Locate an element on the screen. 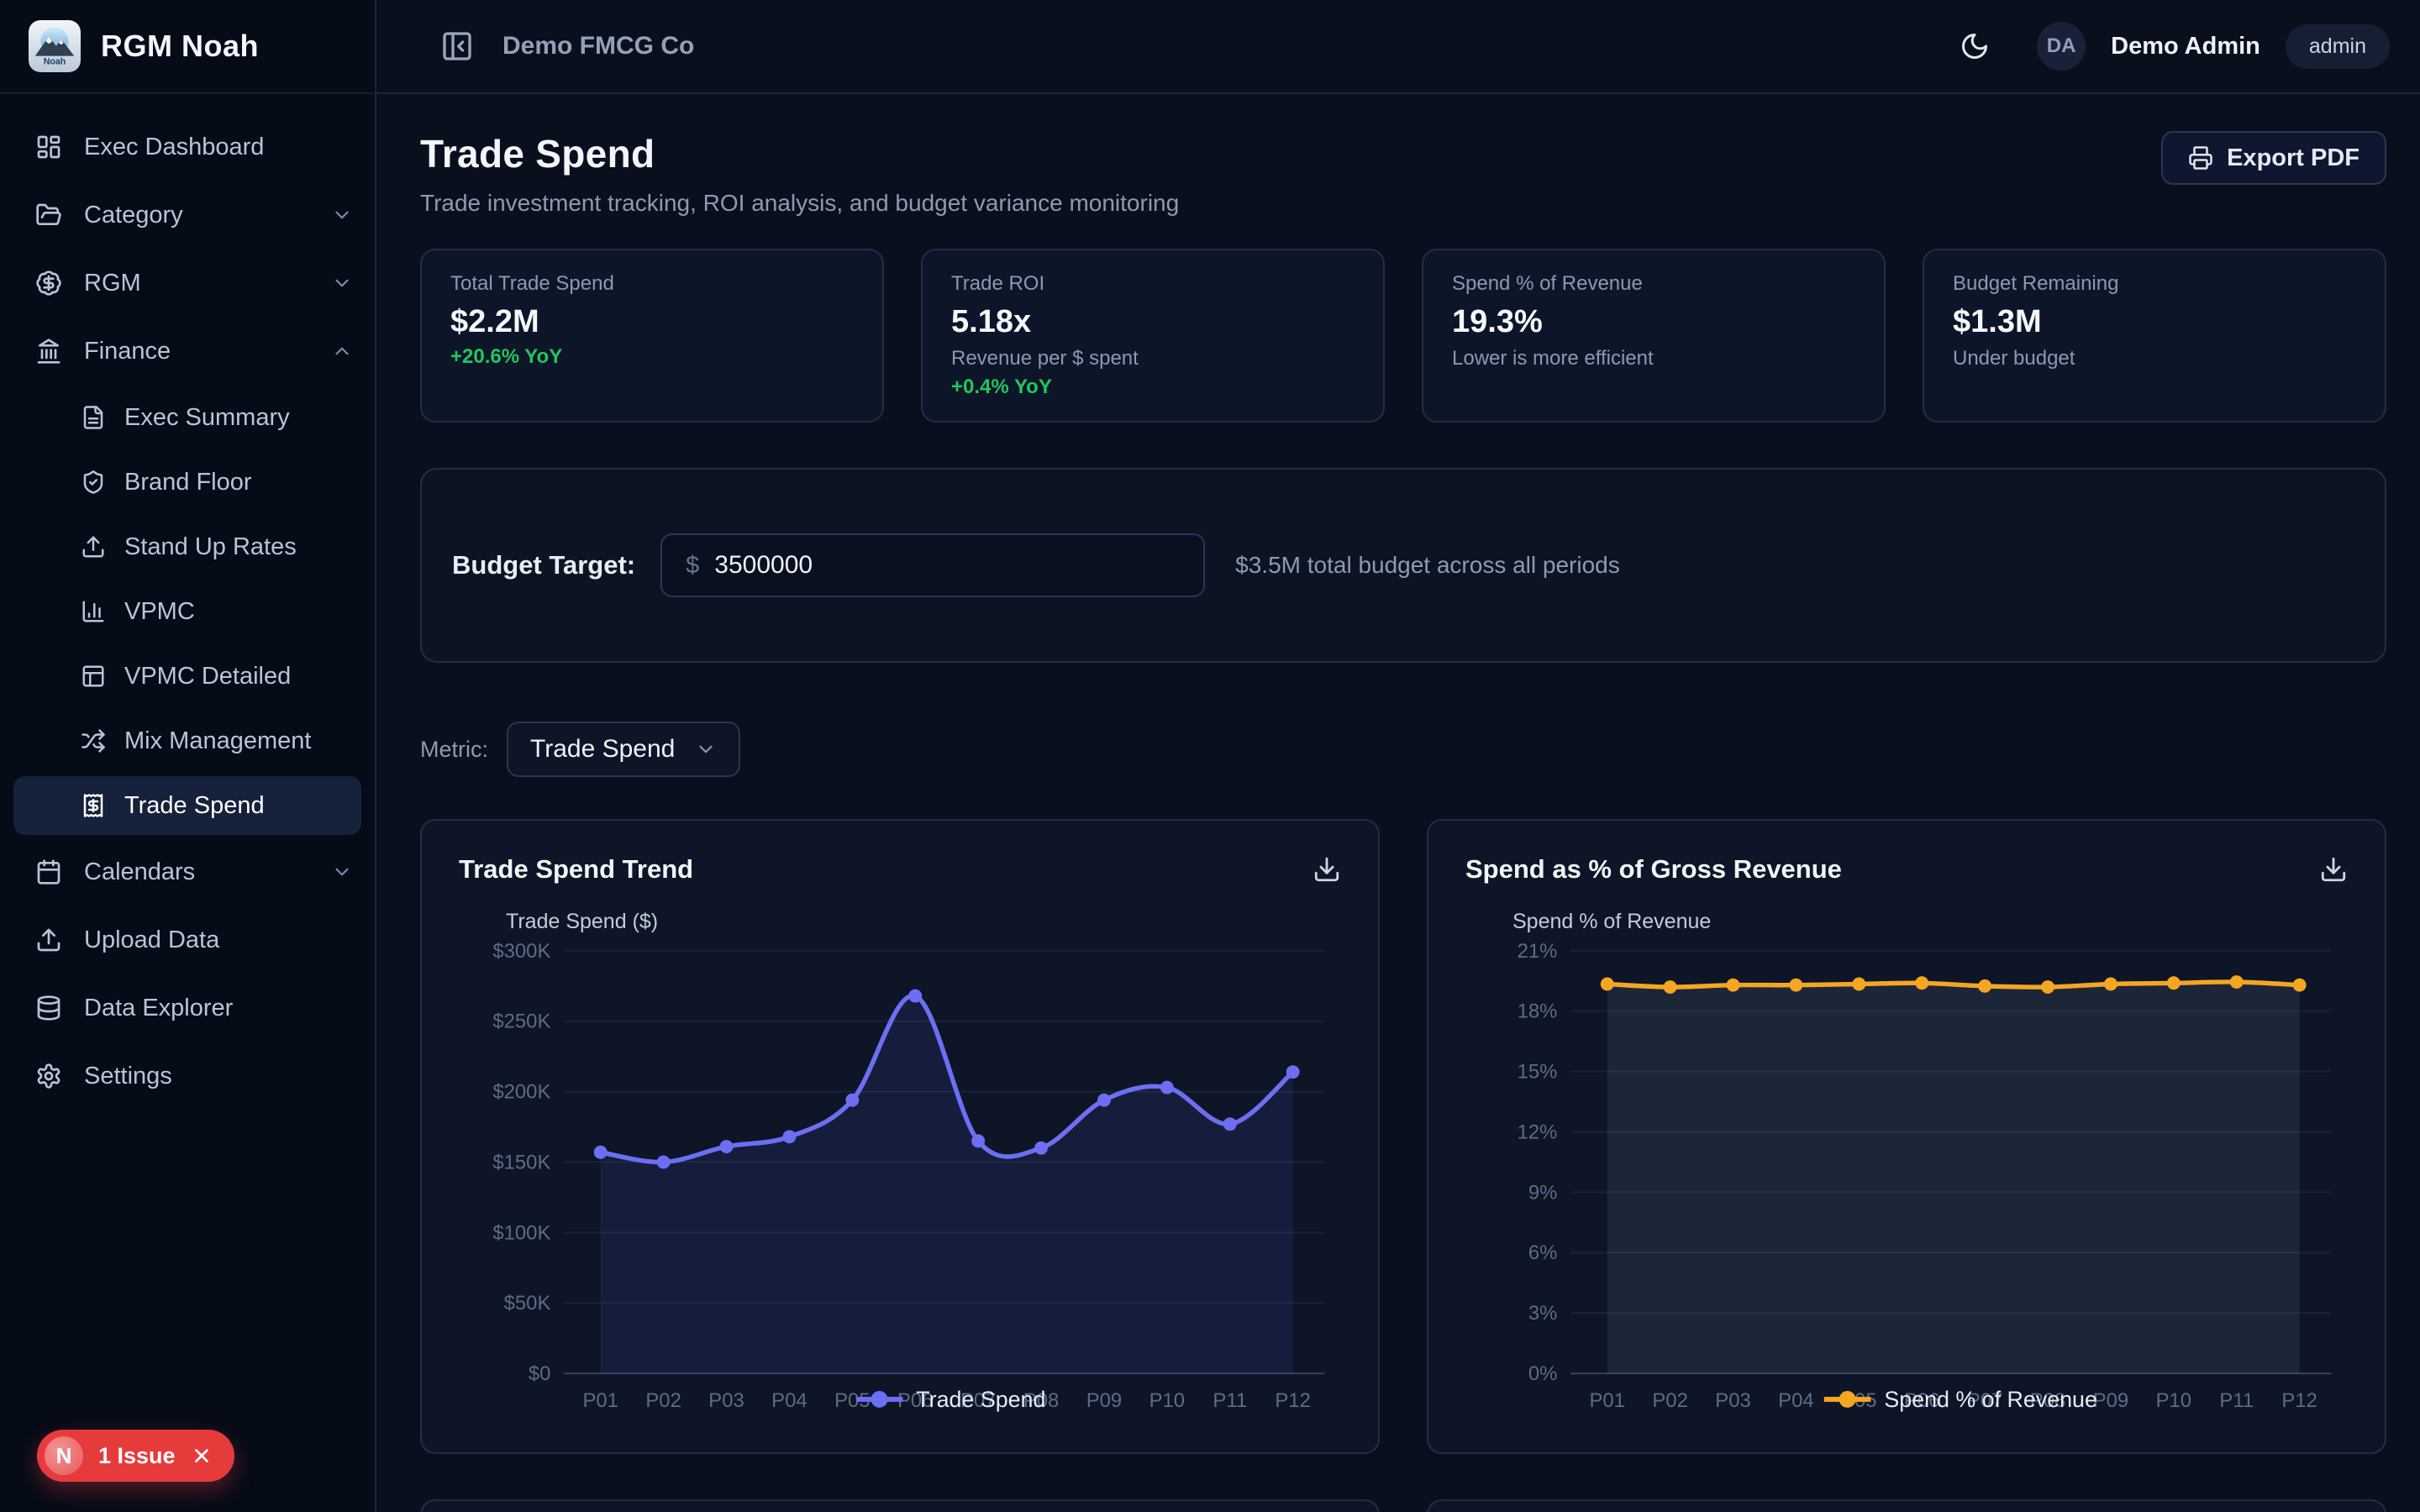 This screenshot has height=1512, width=2420. svg-text: 3% is located at coordinates (1542, 1313).